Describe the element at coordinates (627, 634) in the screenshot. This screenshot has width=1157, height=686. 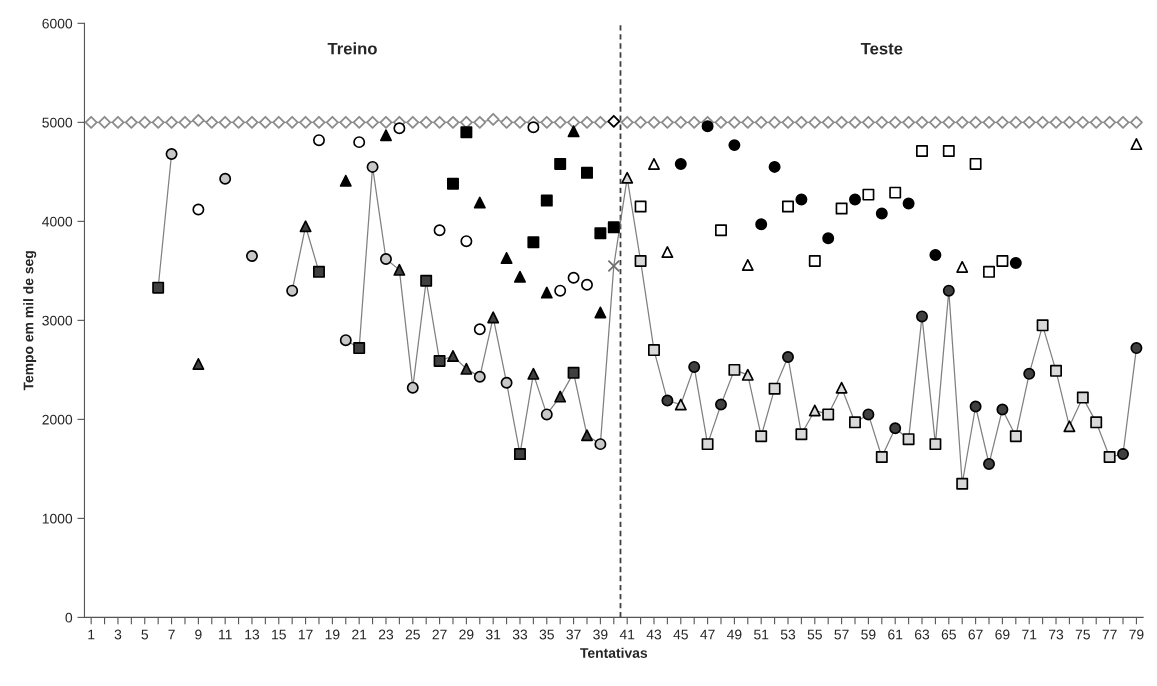
I see `x-tick-label: 41` at that location.